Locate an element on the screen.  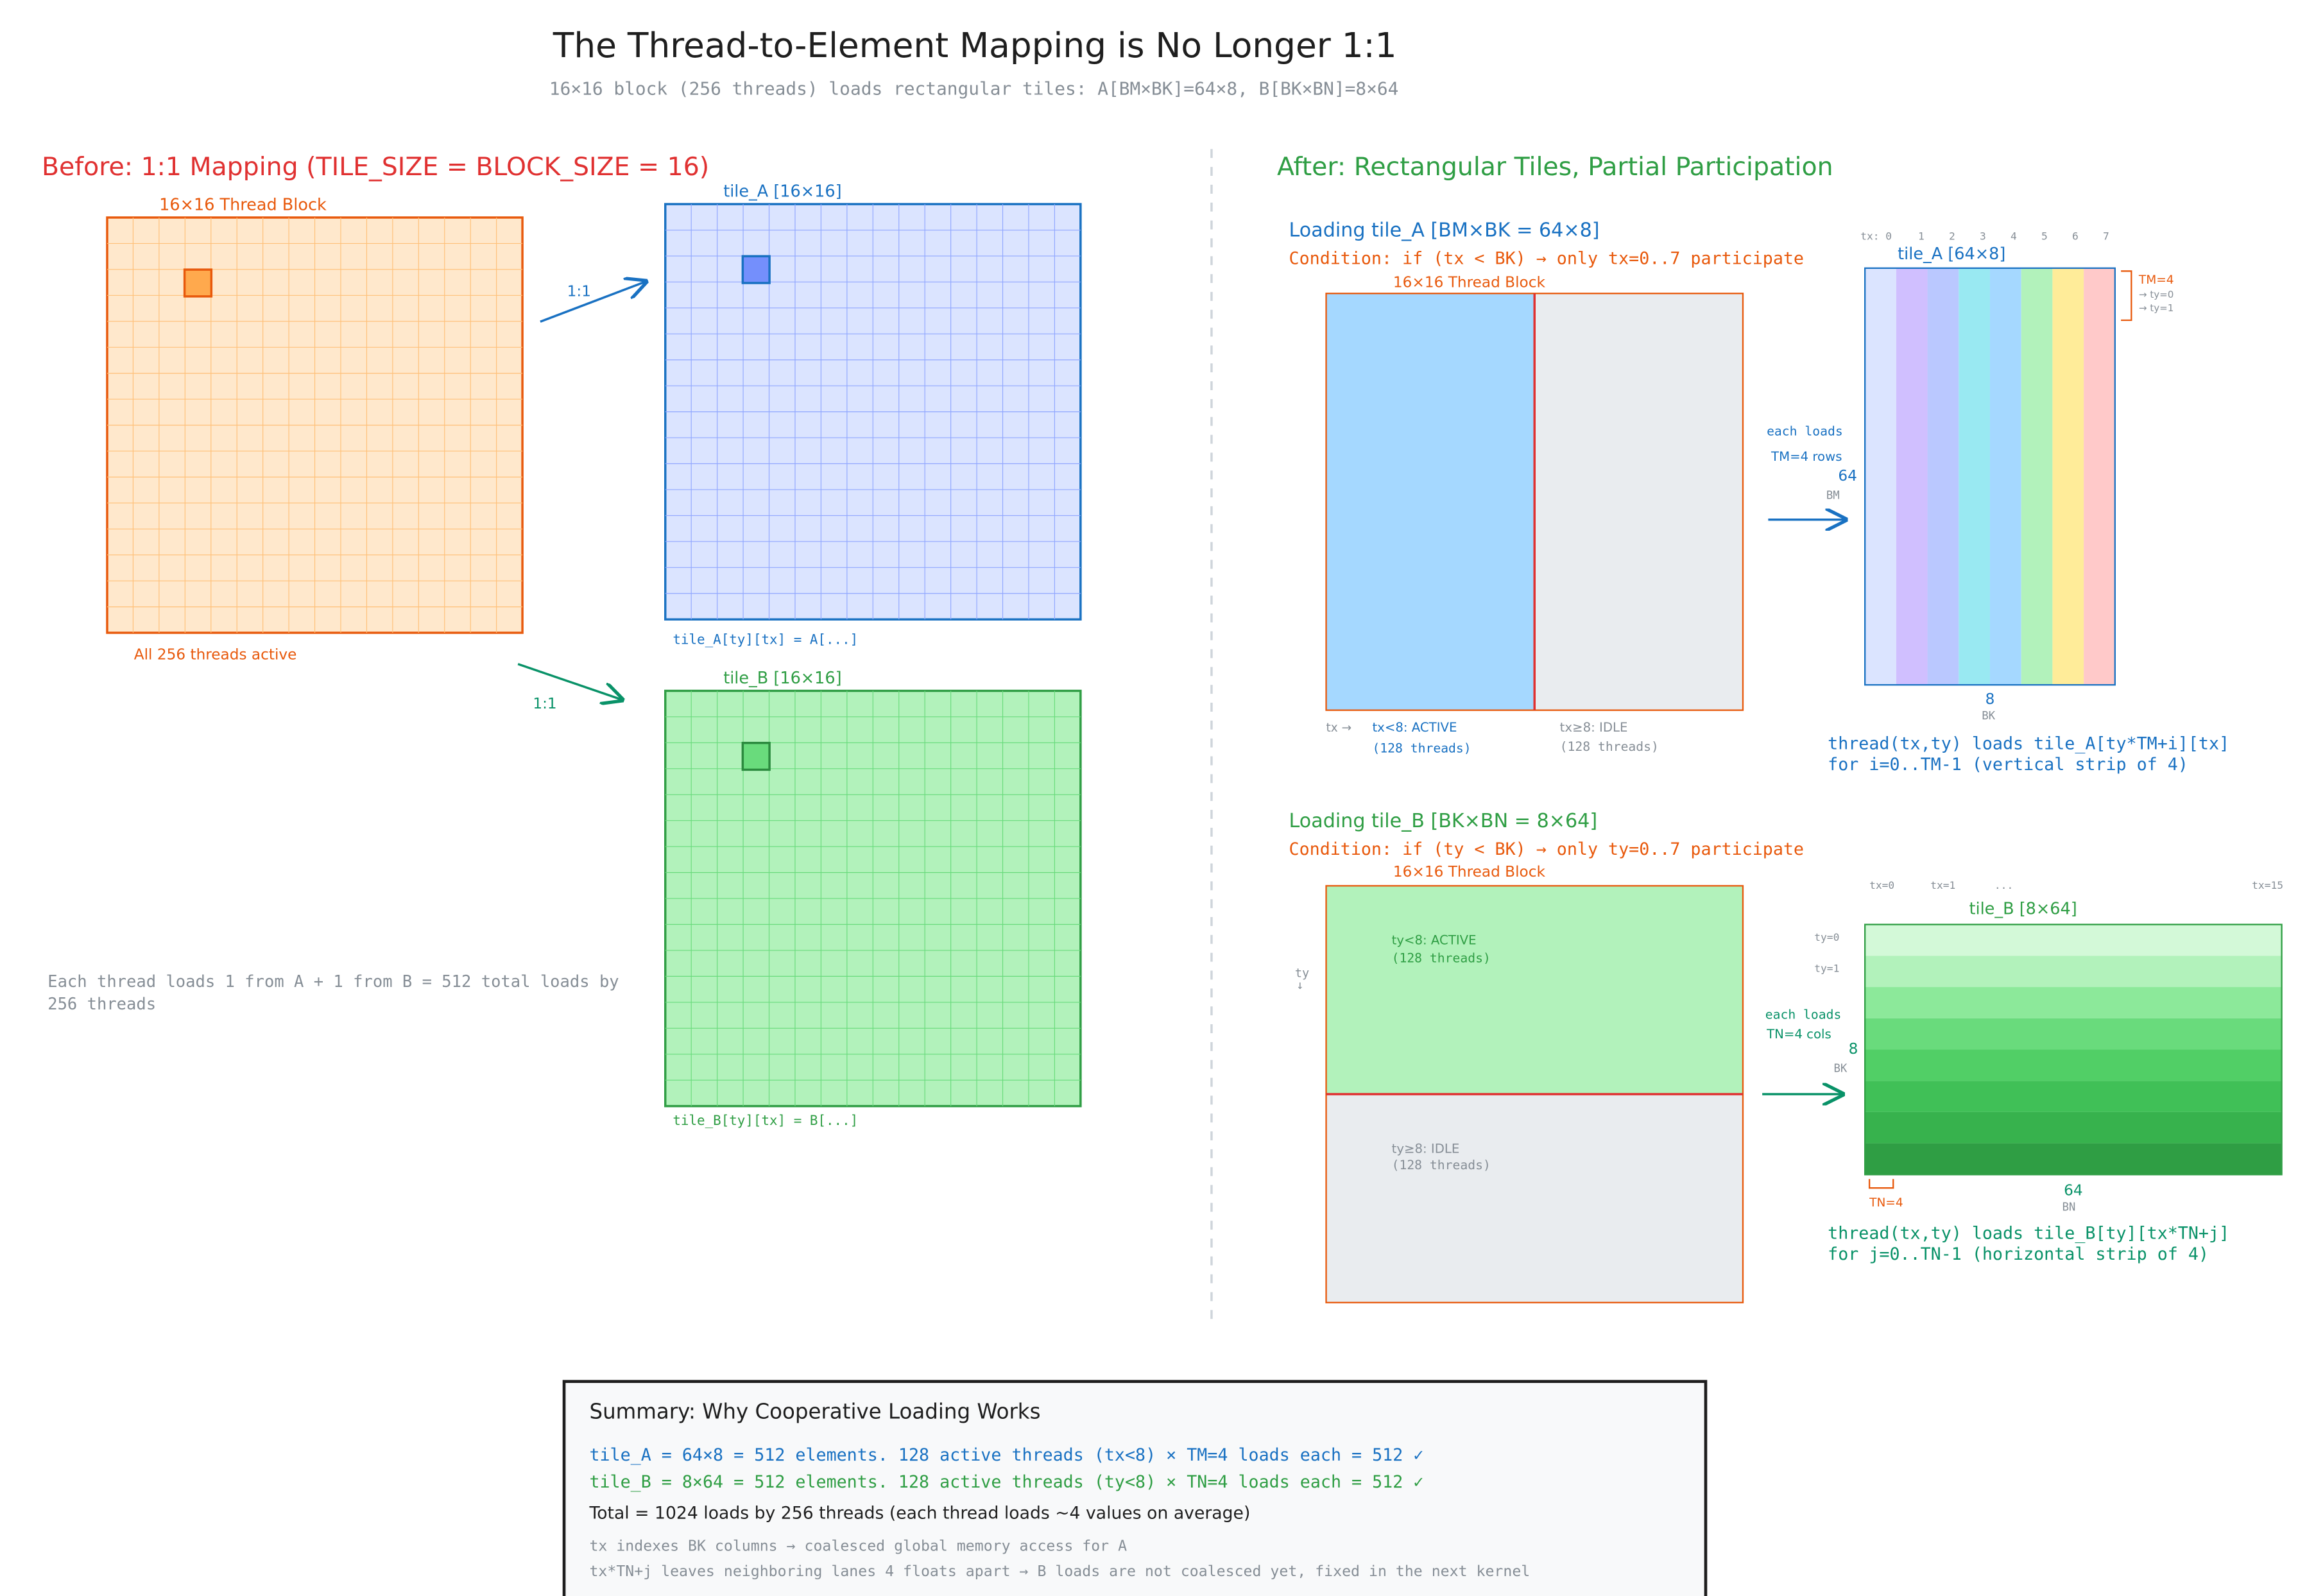
formula: thread(tx,ty) loads tile_A[ty*TM+i][tx] is located at coordinates (2029, 744).